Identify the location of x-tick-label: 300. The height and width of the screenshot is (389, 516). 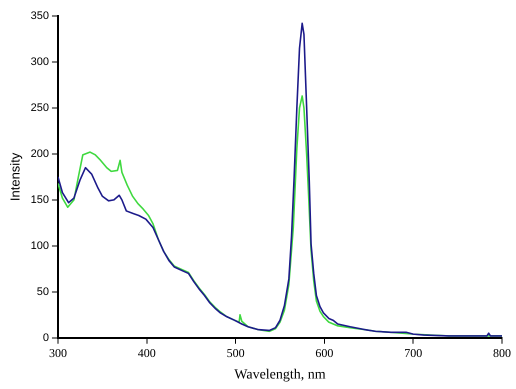
(57, 353).